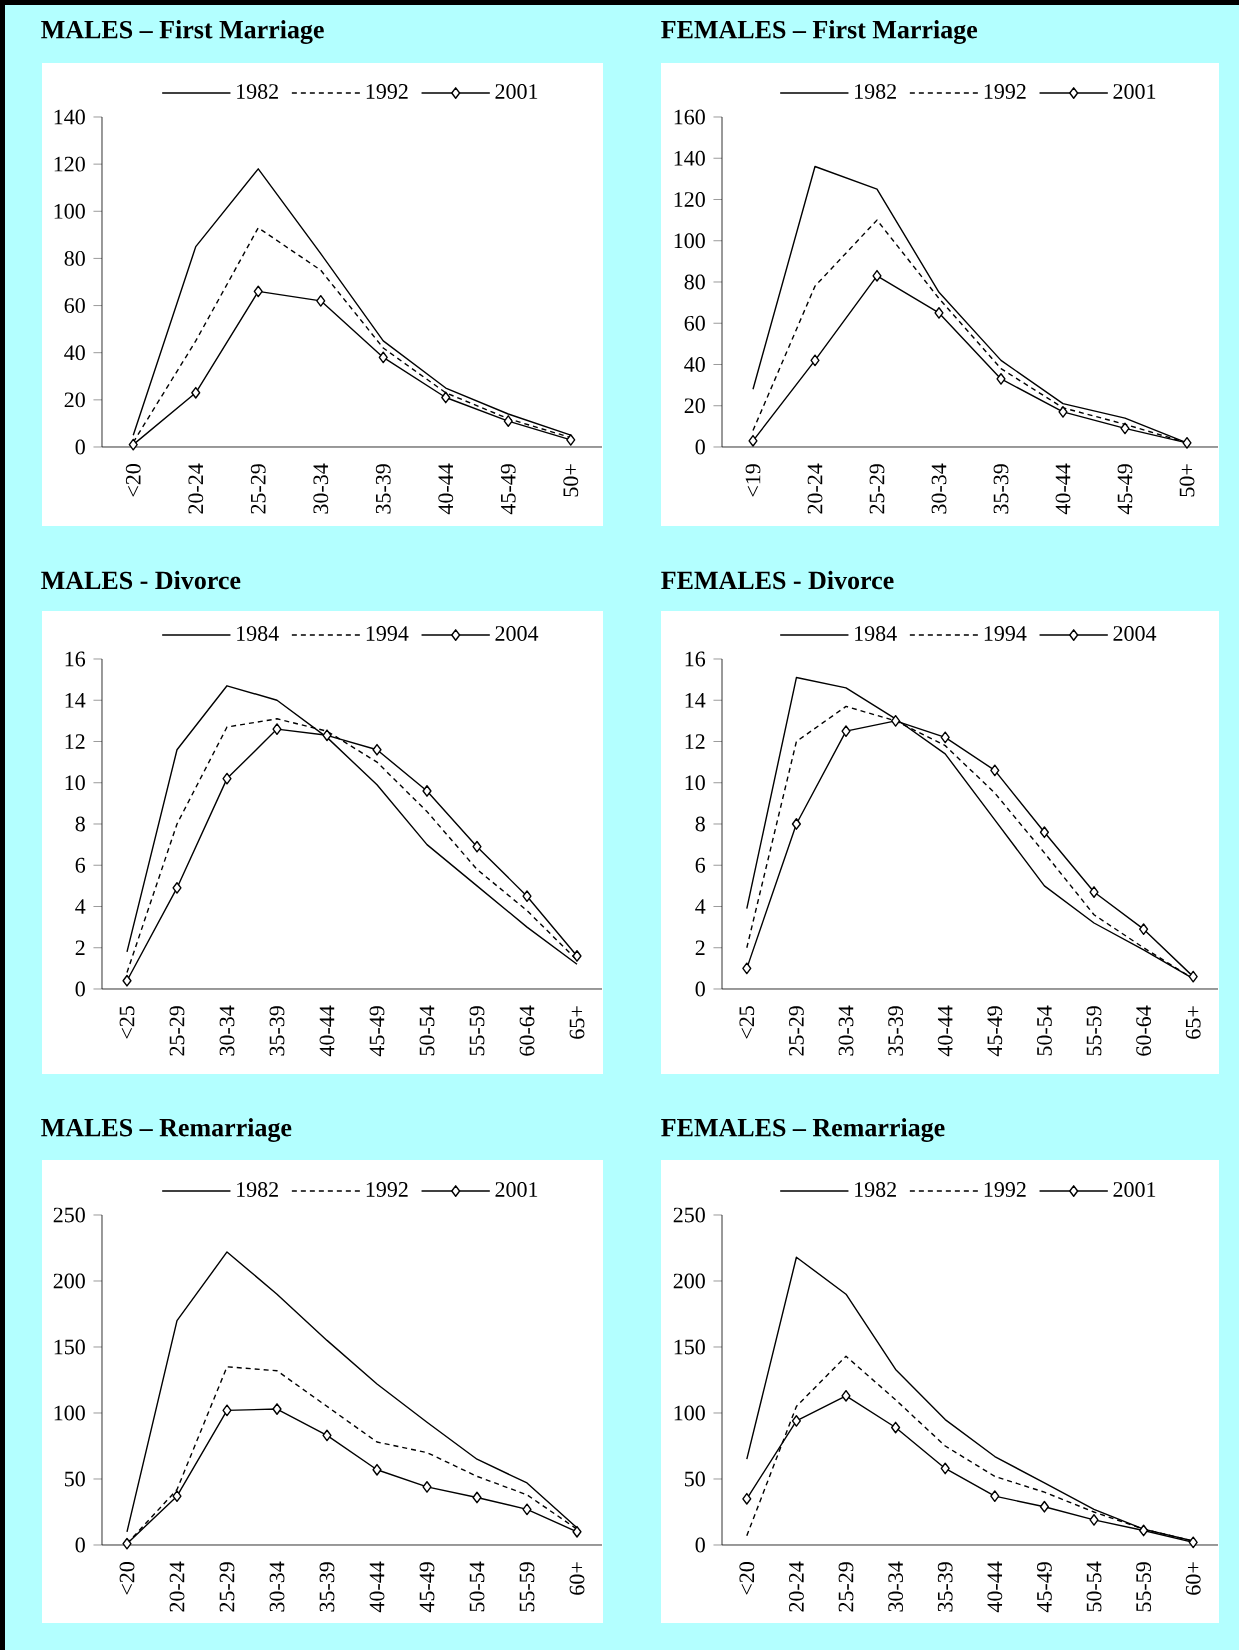  Describe the element at coordinates (69, 164) in the screenshot. I see `y-tick-label: 120` at that location.